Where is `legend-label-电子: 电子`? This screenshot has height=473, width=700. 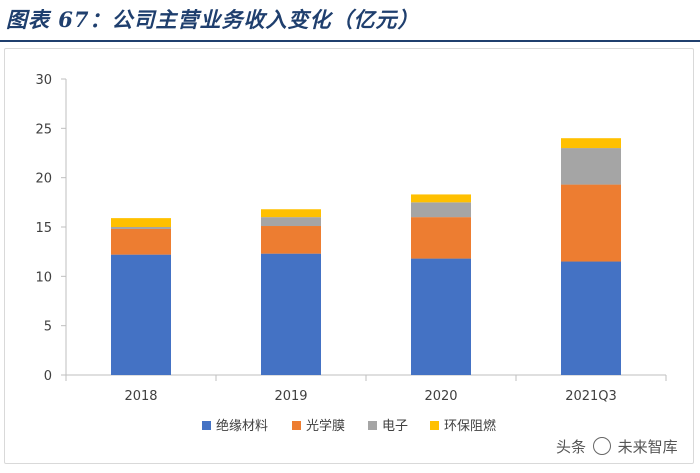 legend-label-电子: 电子 is located at coordinates (395, 426).